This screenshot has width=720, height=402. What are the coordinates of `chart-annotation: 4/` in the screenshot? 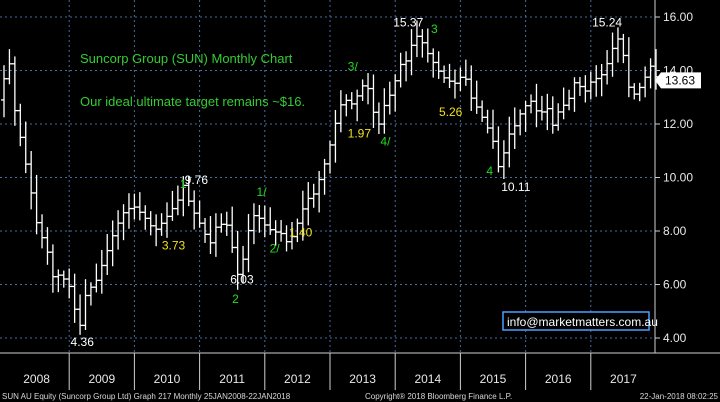 It's located at (385, 141).